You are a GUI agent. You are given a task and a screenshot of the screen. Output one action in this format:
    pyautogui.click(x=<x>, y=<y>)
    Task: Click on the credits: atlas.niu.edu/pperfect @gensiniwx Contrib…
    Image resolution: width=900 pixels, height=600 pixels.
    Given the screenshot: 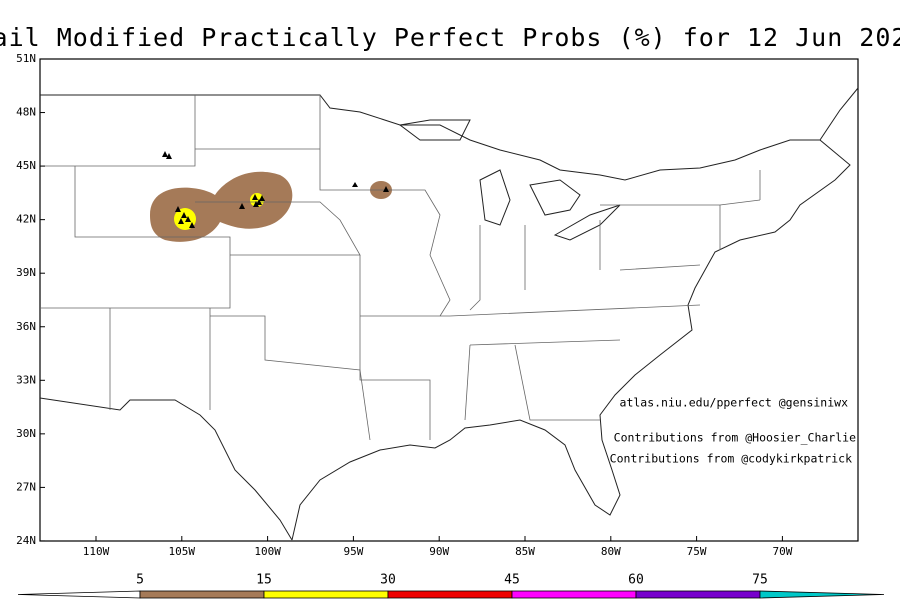 What is the action you would take?
    pyautogui.click(x=733, y=431)
    